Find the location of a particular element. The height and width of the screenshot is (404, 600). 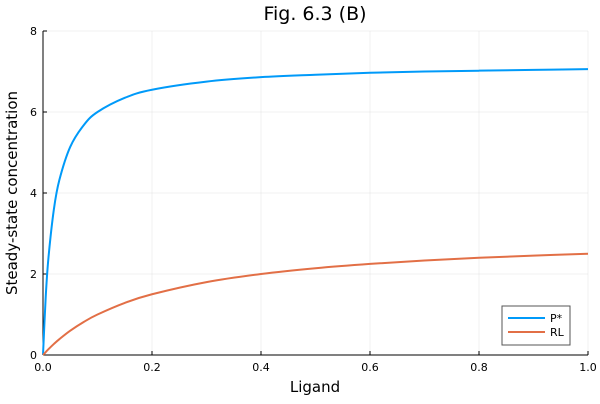

y-axis-label: Steady-state concentration is located at coordinates (12, 193).